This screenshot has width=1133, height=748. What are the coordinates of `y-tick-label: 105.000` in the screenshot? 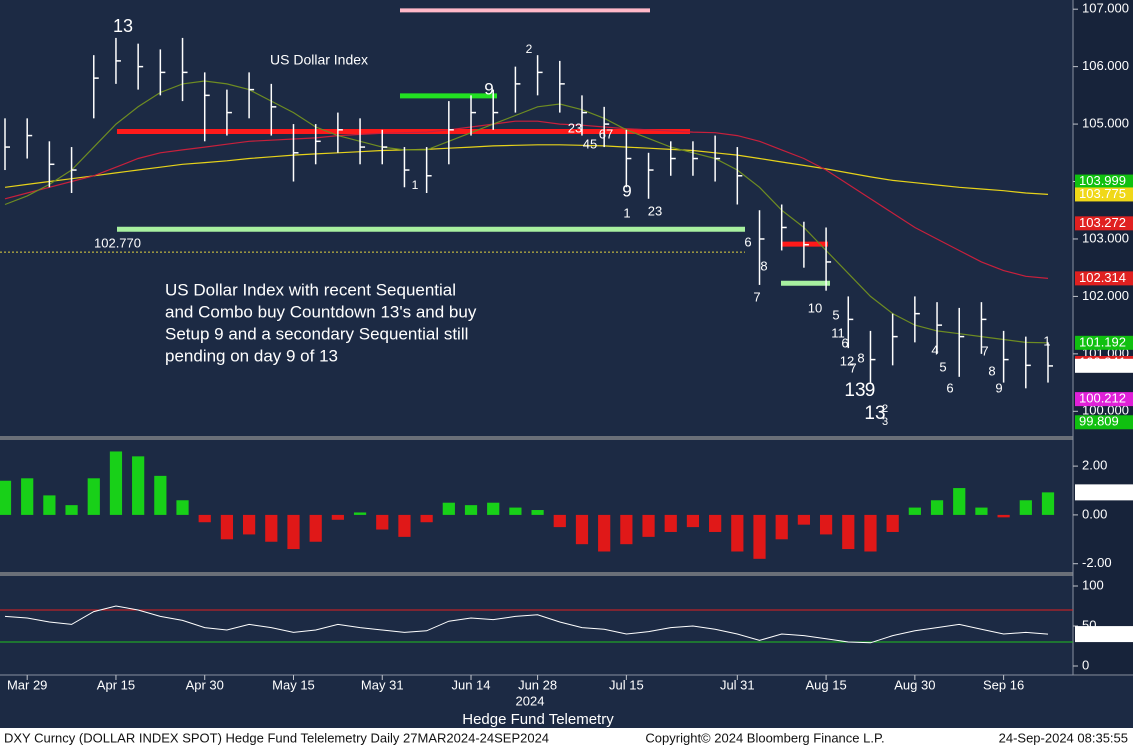 It's located at (1105, 123).